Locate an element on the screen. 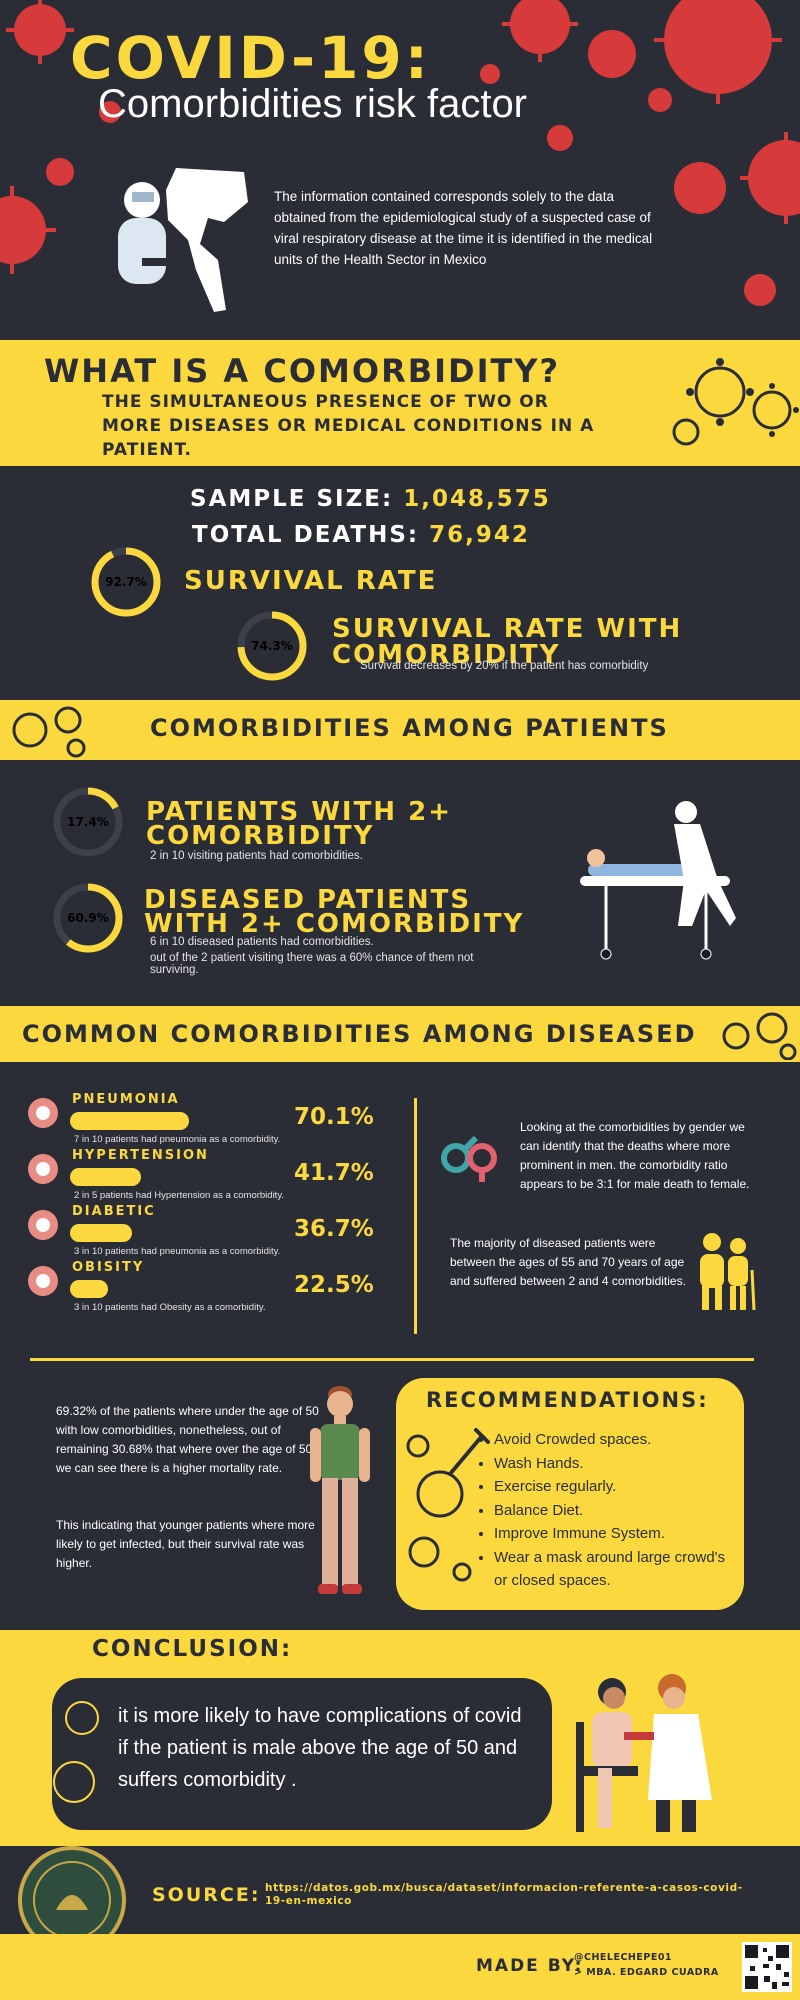 The image size is (800, 2000). condition-name: DIABETIC is located at coordinates (114, 1211).